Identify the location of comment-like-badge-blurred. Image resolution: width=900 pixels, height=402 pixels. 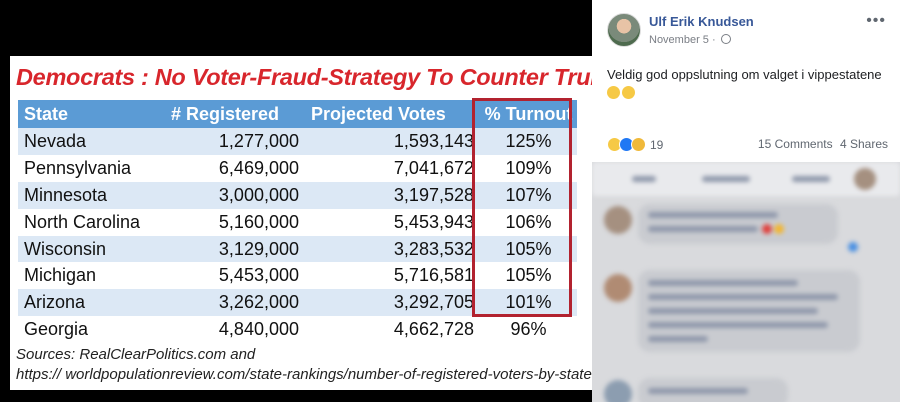
(853, 247).